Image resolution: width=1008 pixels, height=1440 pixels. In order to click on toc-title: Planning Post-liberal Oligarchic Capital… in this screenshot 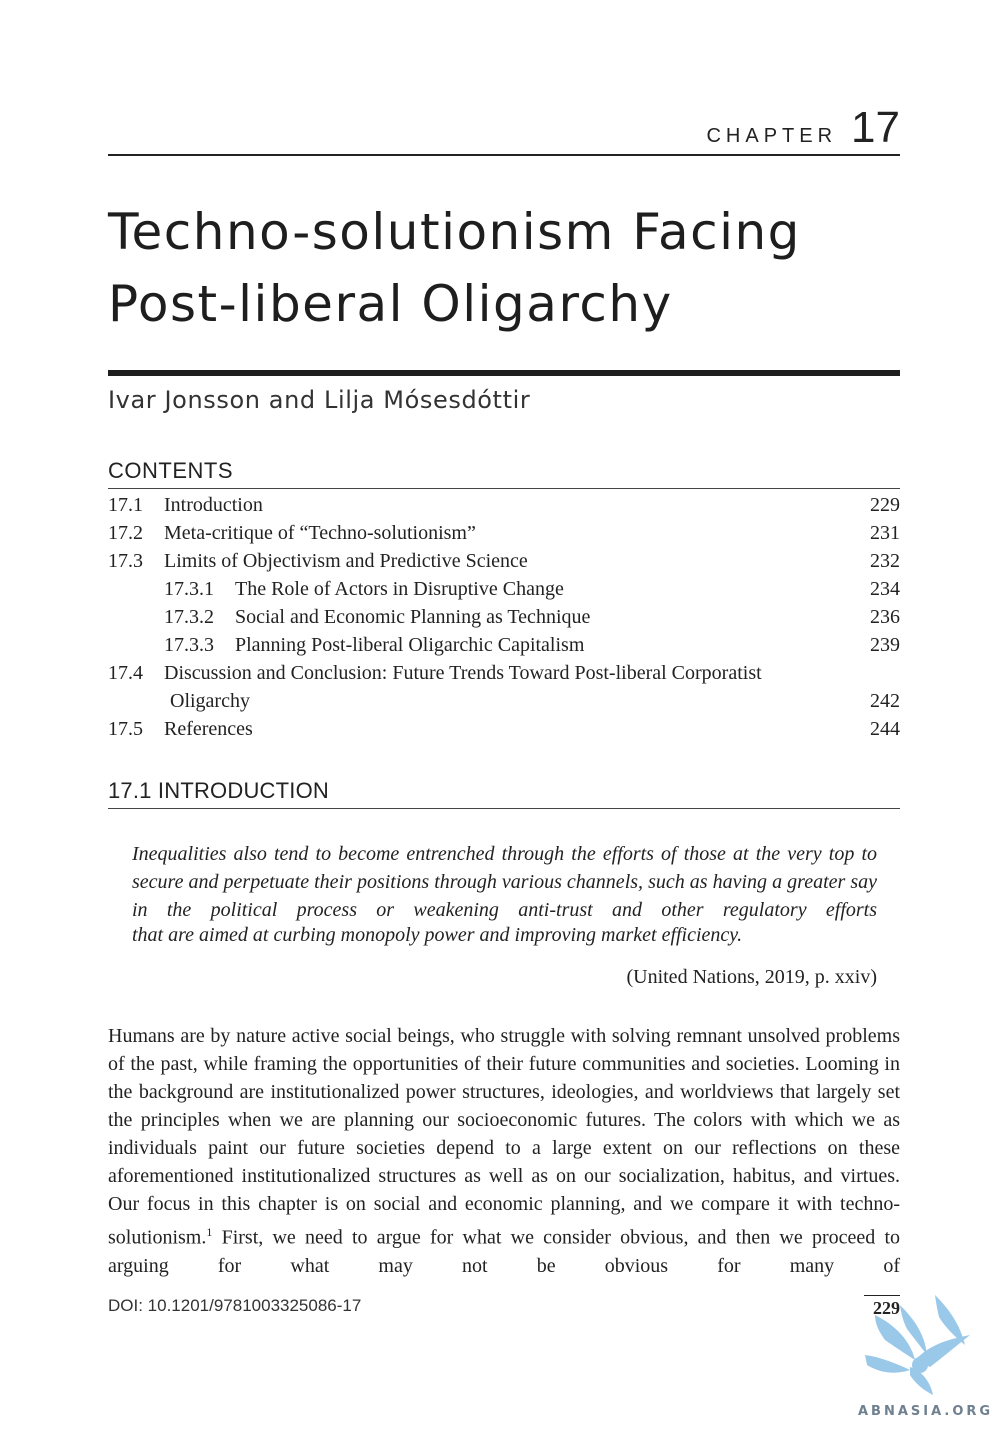, I will do `click(410, 645)`.